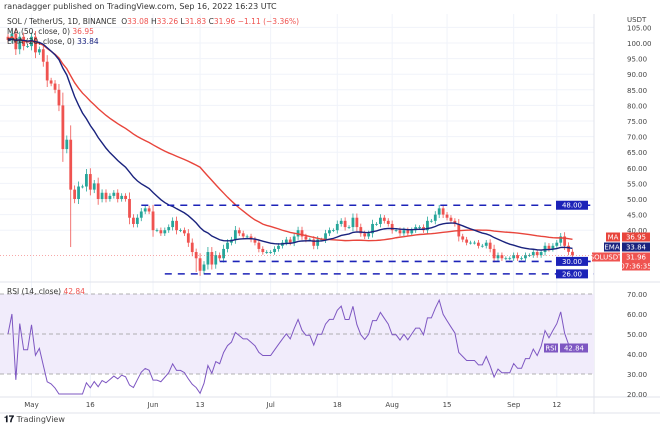  Describe the element at coordinates (200, 405) in the screenshot. I see `x-tick-label: 13` at that location.